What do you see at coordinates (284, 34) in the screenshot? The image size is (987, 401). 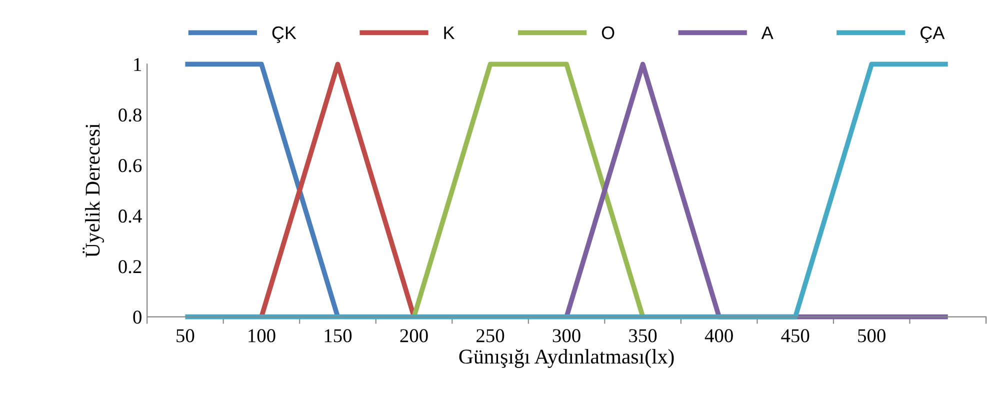 I see `legend-label: ÇK` at bounding box center [284, 34].